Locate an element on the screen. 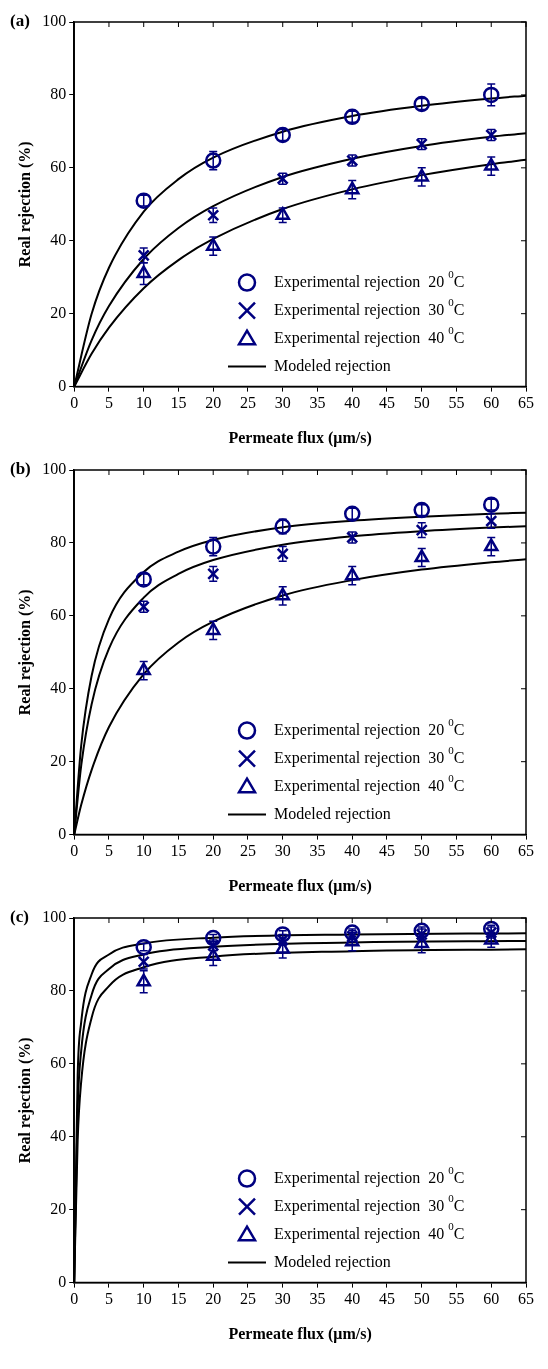 Image resolution: width=548 pixels, height=1369 pixels. chart-title: (a) is located at coordinates (20, 21).